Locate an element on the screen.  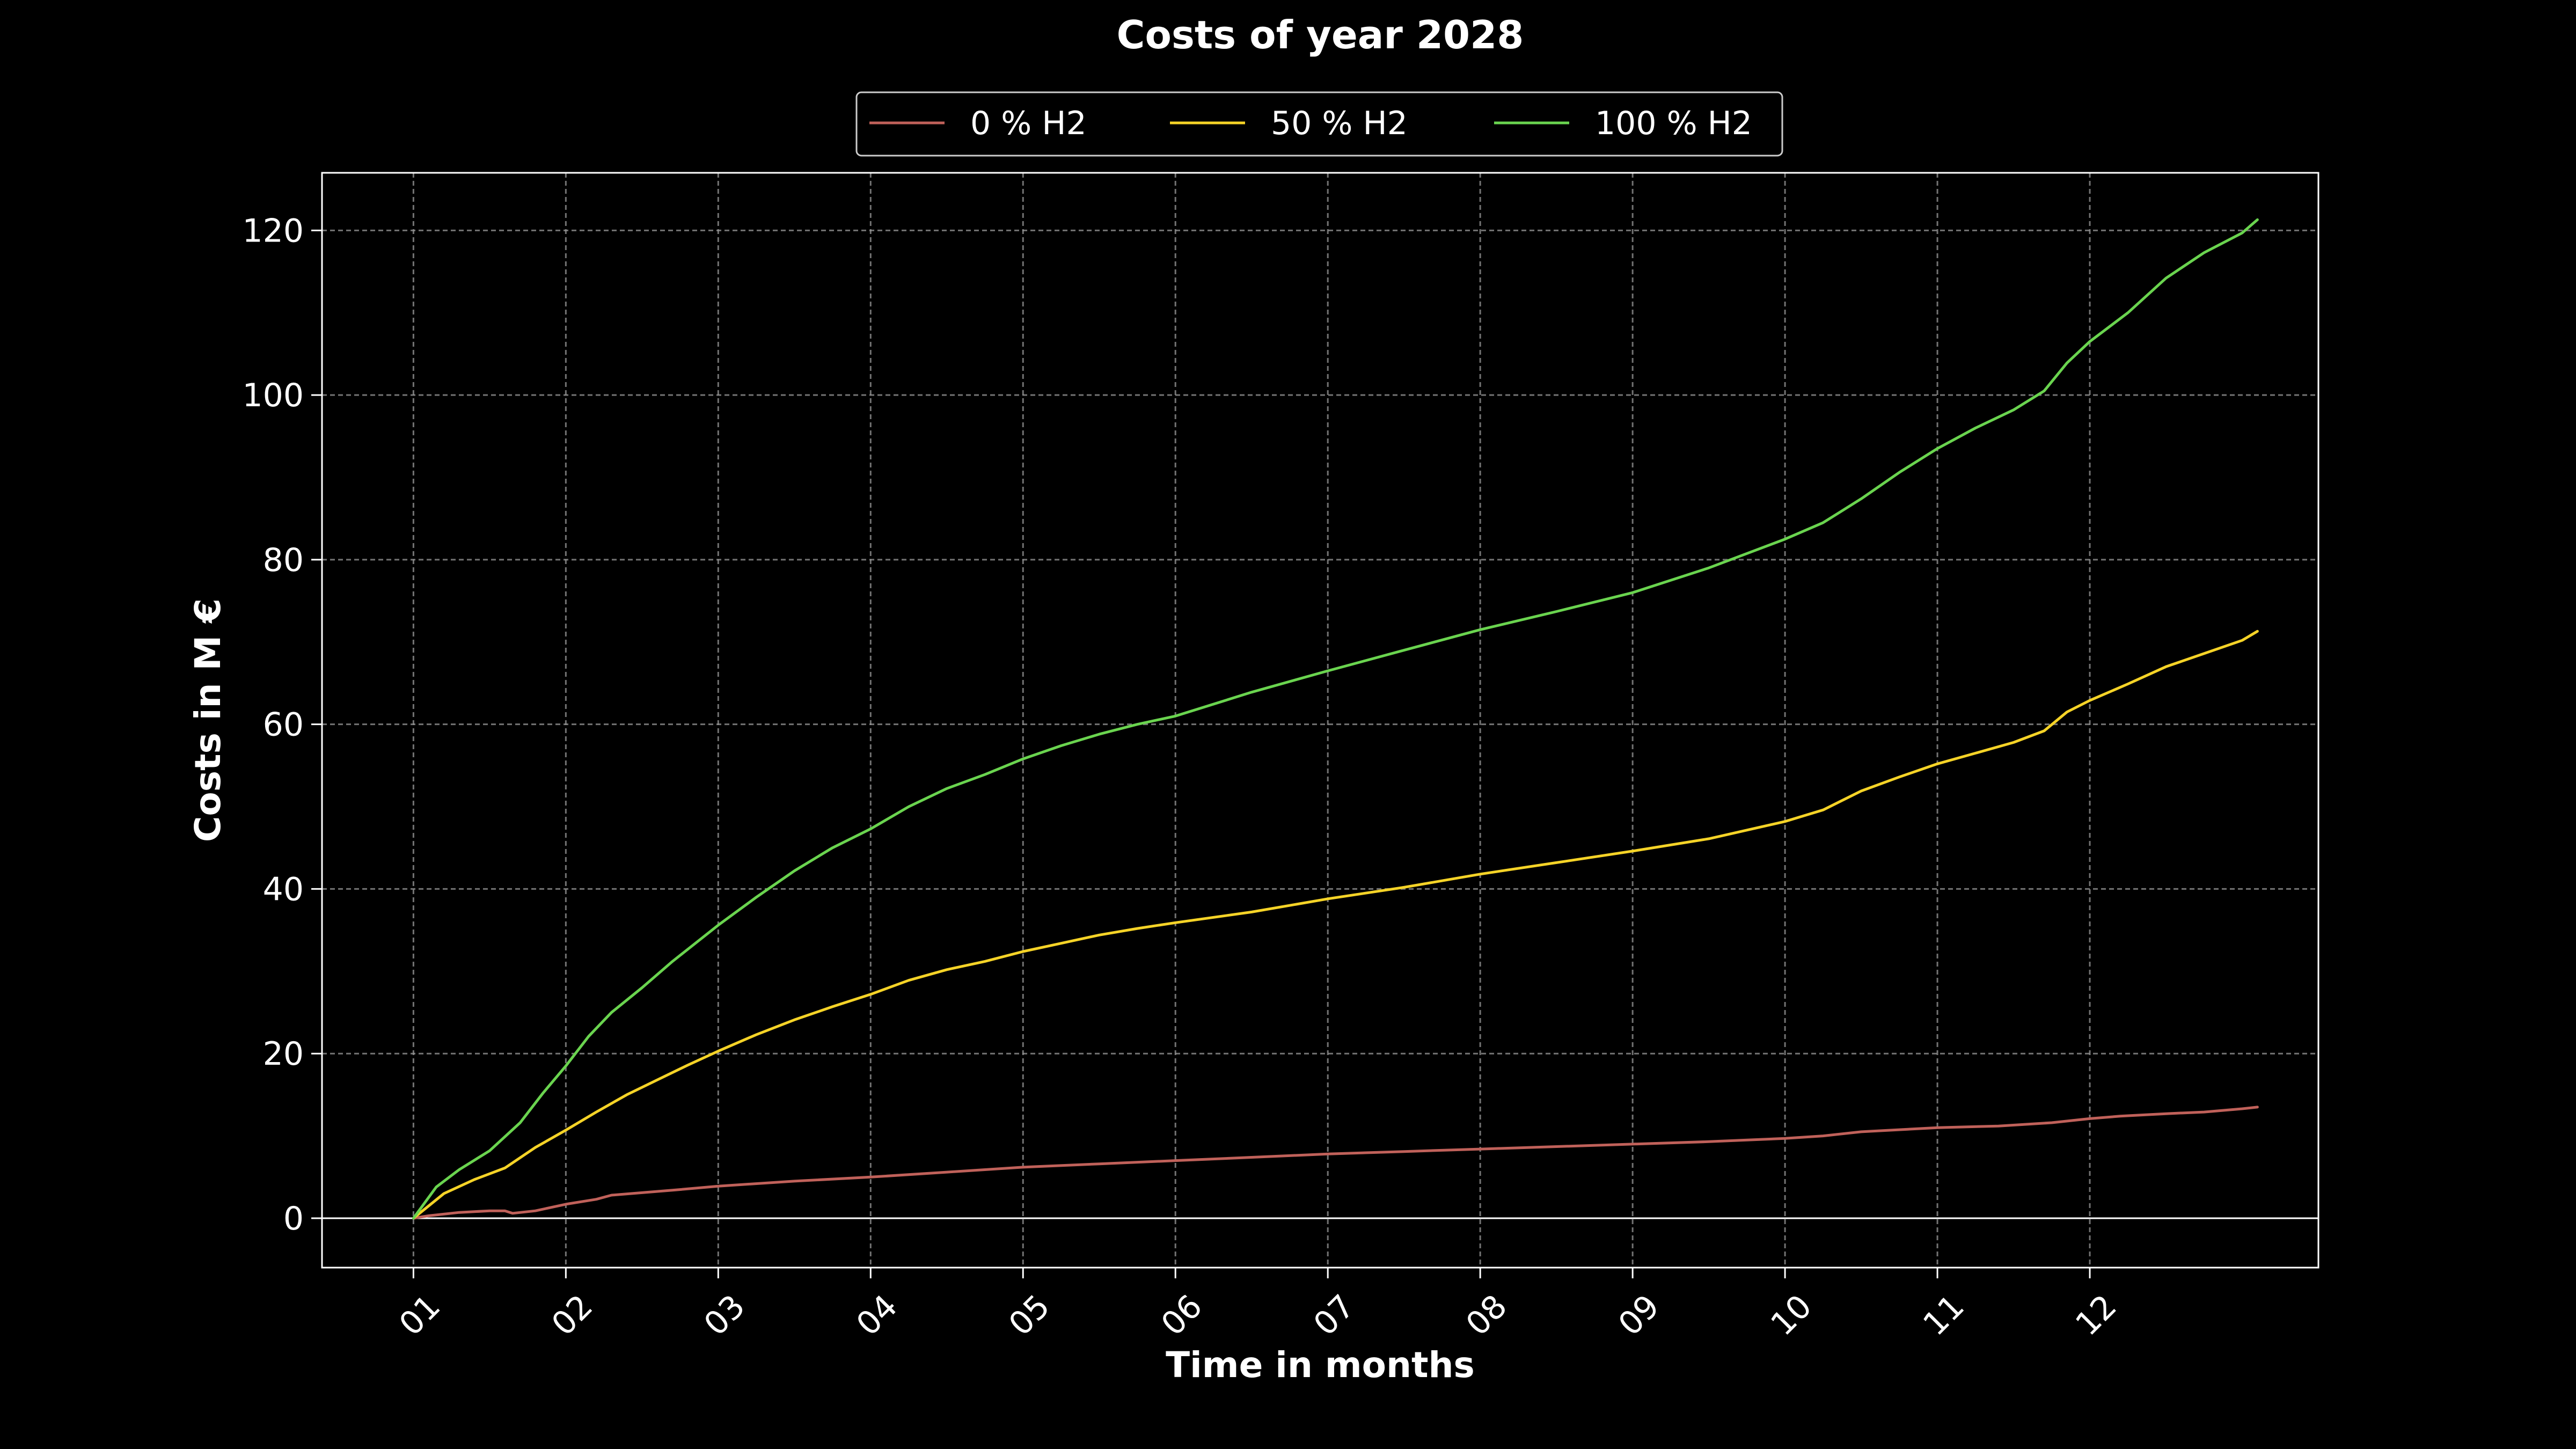
y-axis-ticks: 0 20 40 60 80 100 120 is located at coordinates (282, 725).